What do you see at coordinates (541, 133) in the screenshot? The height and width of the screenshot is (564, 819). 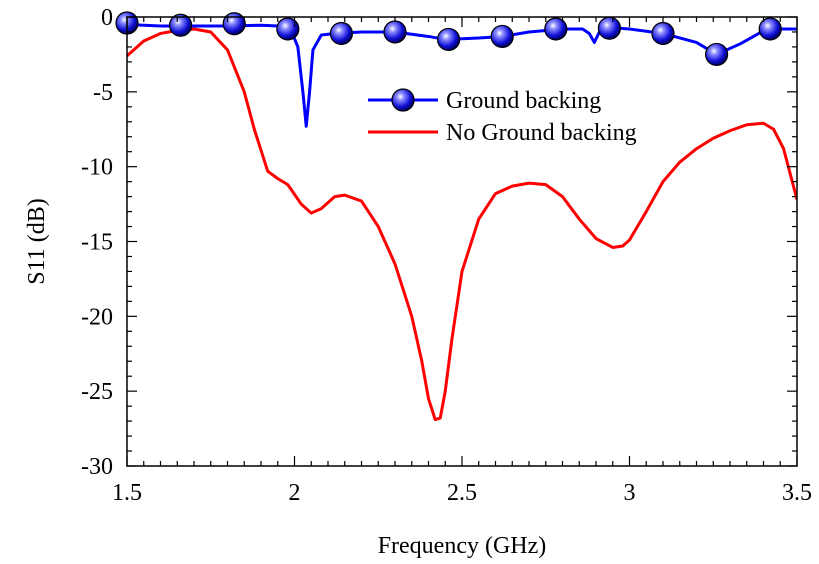 I see `legend-label-no-ground-backing: No Ground backing` at bounding box center [541, 133].